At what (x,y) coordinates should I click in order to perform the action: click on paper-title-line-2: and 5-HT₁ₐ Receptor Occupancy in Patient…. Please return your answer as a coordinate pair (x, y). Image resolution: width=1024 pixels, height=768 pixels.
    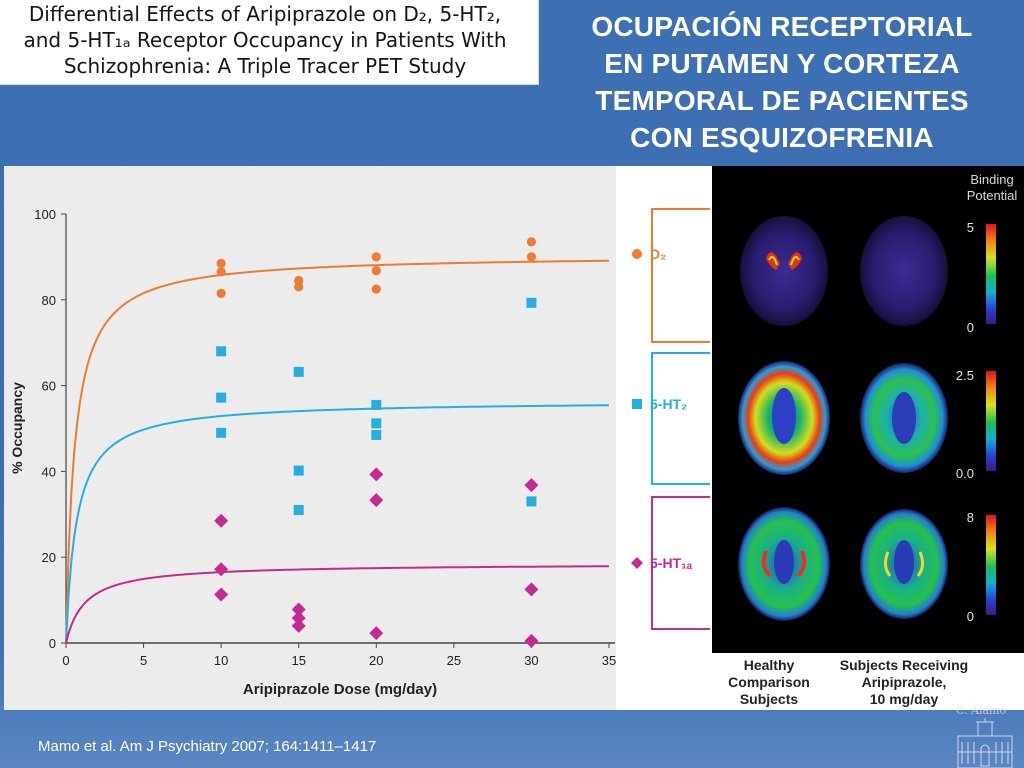
    Looking at the image, I should click on (265, 40).